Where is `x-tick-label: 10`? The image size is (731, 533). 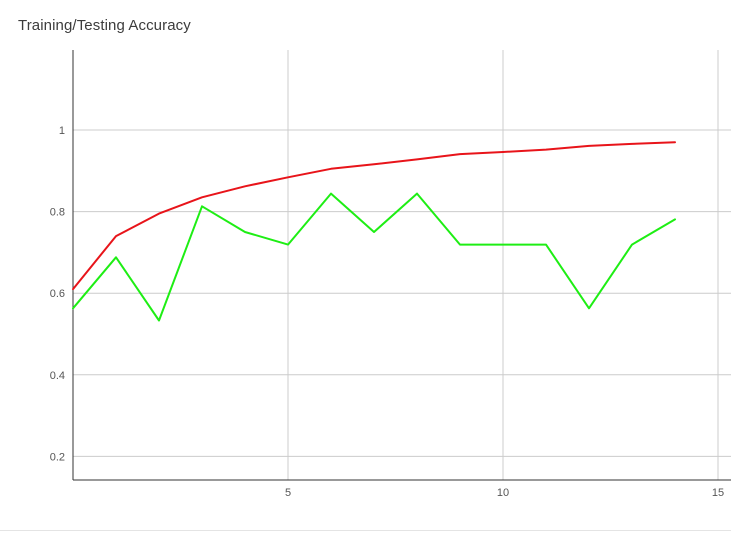
x-tick-label: 10 is located at coordinates (503, 493).